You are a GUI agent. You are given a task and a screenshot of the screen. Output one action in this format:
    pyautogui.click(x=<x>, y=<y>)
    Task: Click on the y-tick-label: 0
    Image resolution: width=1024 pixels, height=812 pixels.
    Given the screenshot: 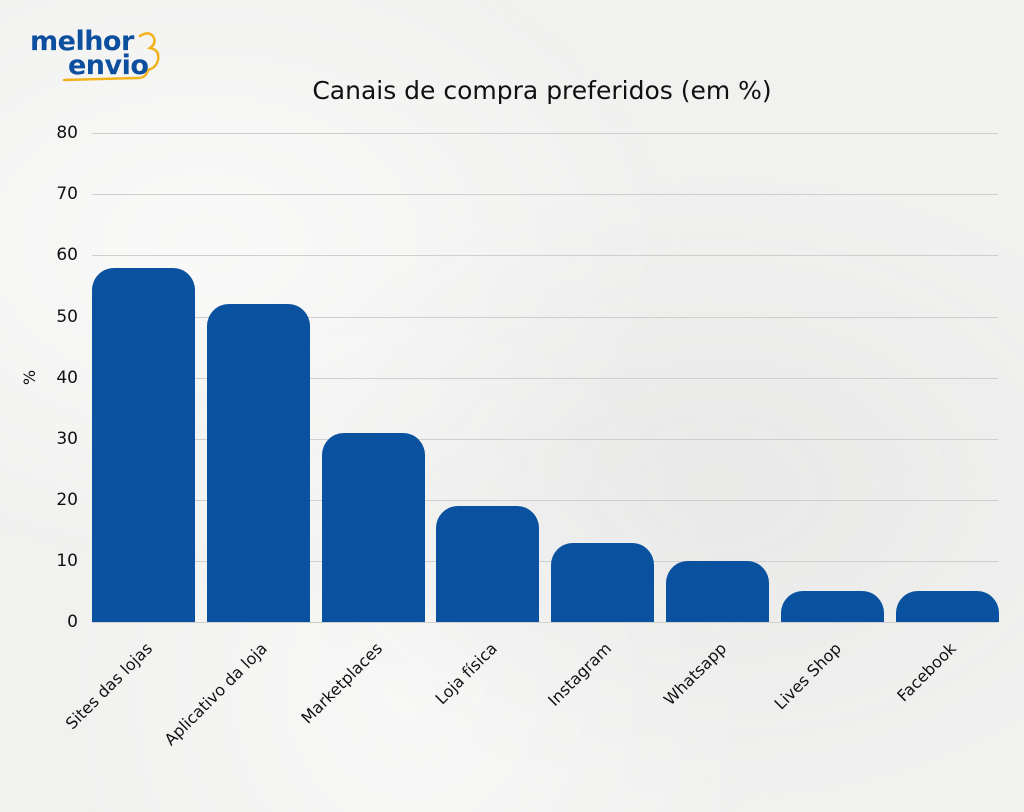 What is the action you would take?
    pyautogui.click(x=72, y=622)
    